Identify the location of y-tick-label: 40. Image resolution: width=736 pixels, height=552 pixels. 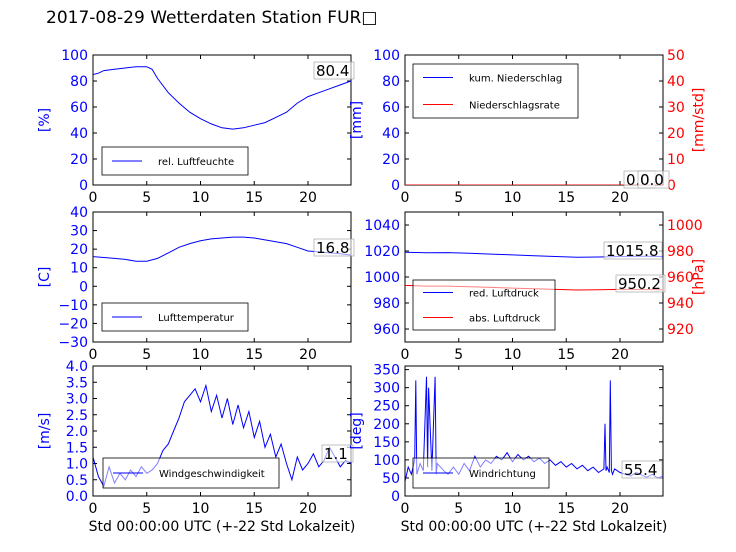
(79, 134).